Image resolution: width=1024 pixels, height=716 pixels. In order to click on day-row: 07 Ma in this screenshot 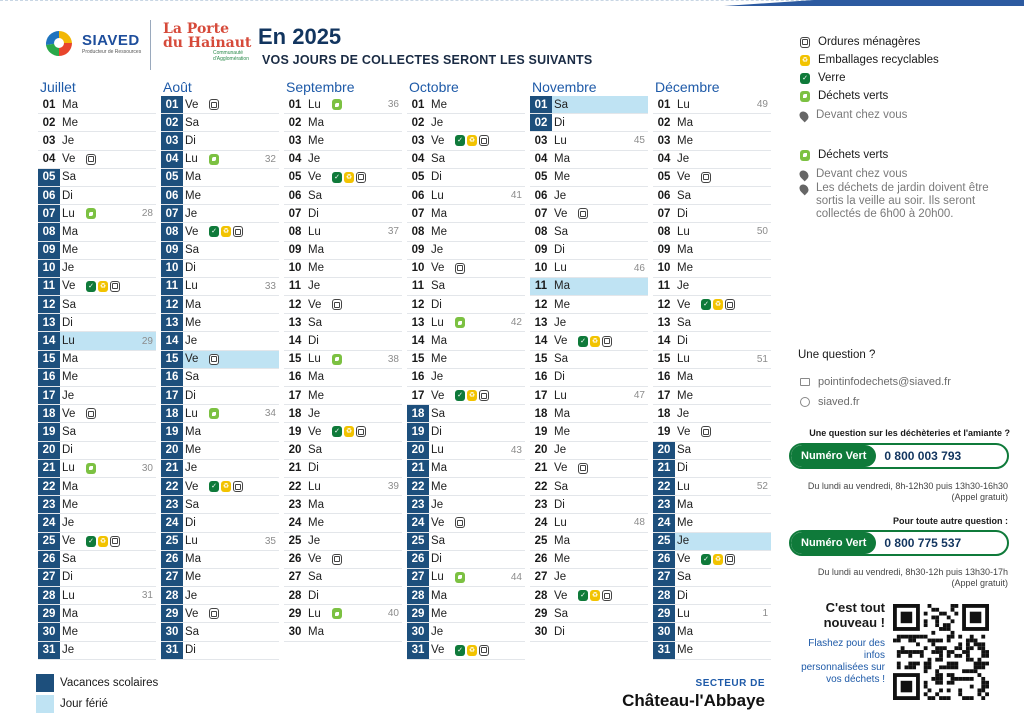, I will do `click(466, 214)`.